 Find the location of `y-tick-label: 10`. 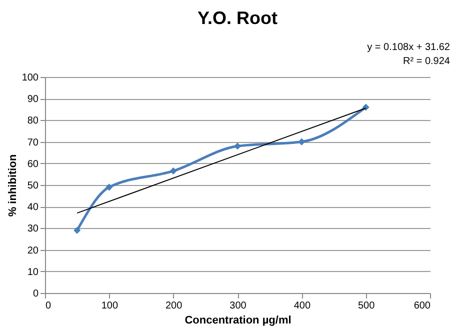

y-tick-label: 10 is located at coordinates (33, 272).